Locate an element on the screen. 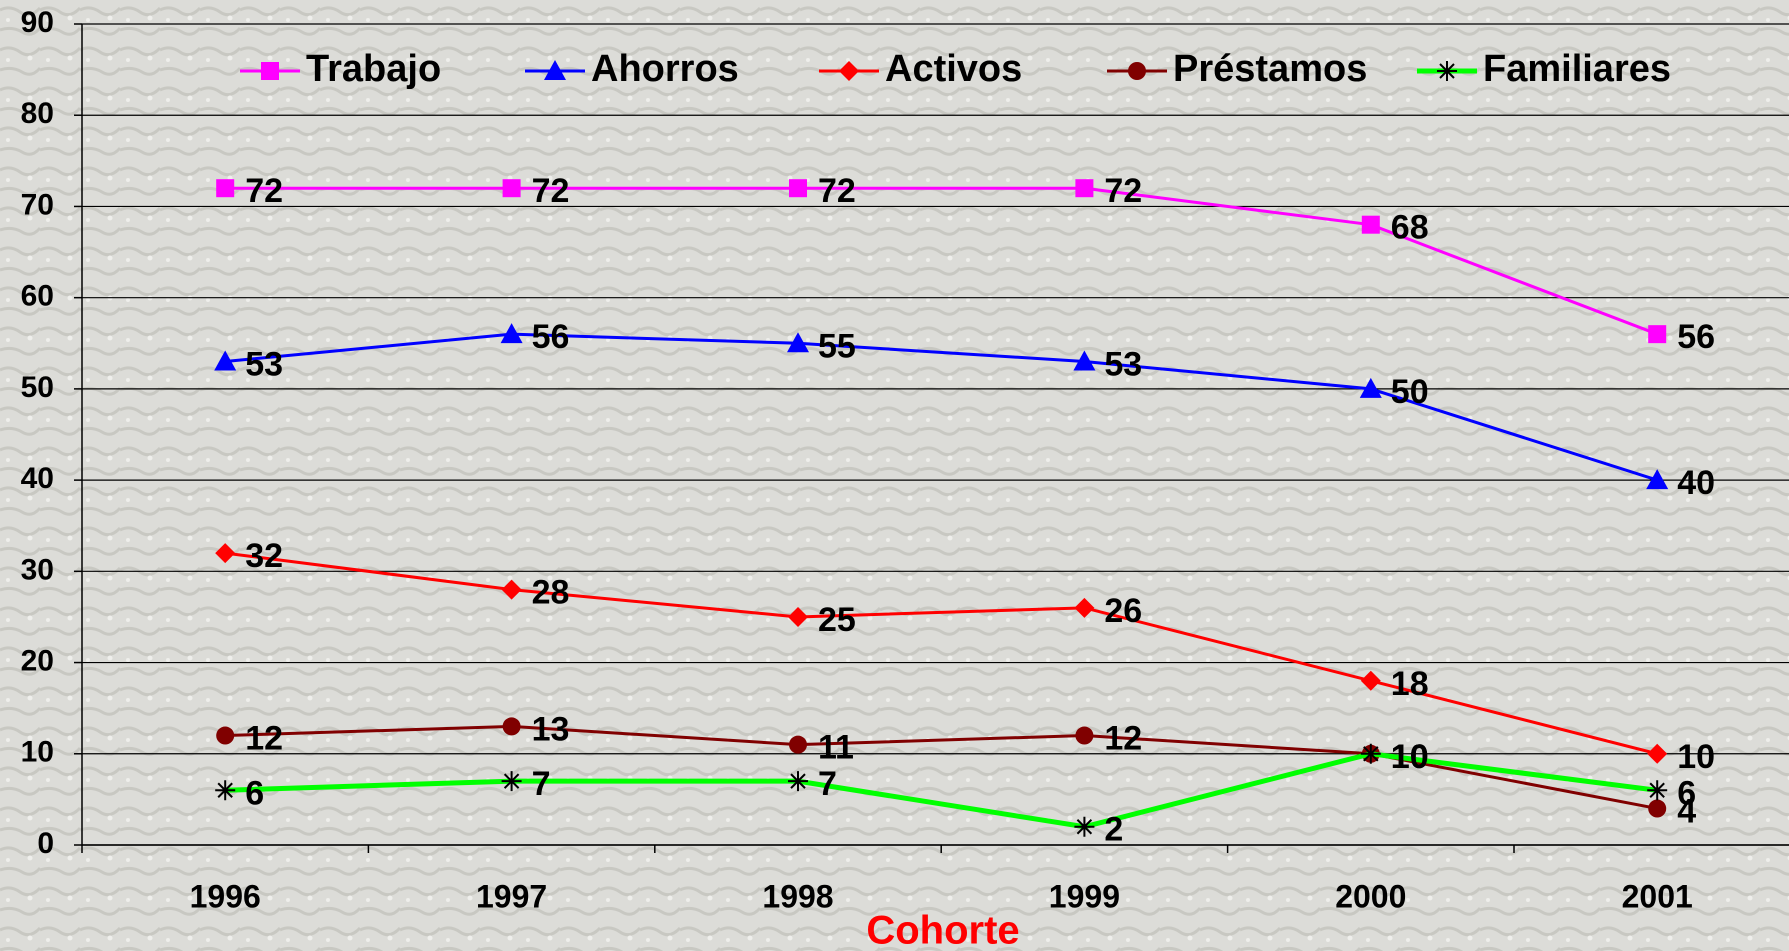  y-tick-label: 50 is located at coordinates (37, 387).